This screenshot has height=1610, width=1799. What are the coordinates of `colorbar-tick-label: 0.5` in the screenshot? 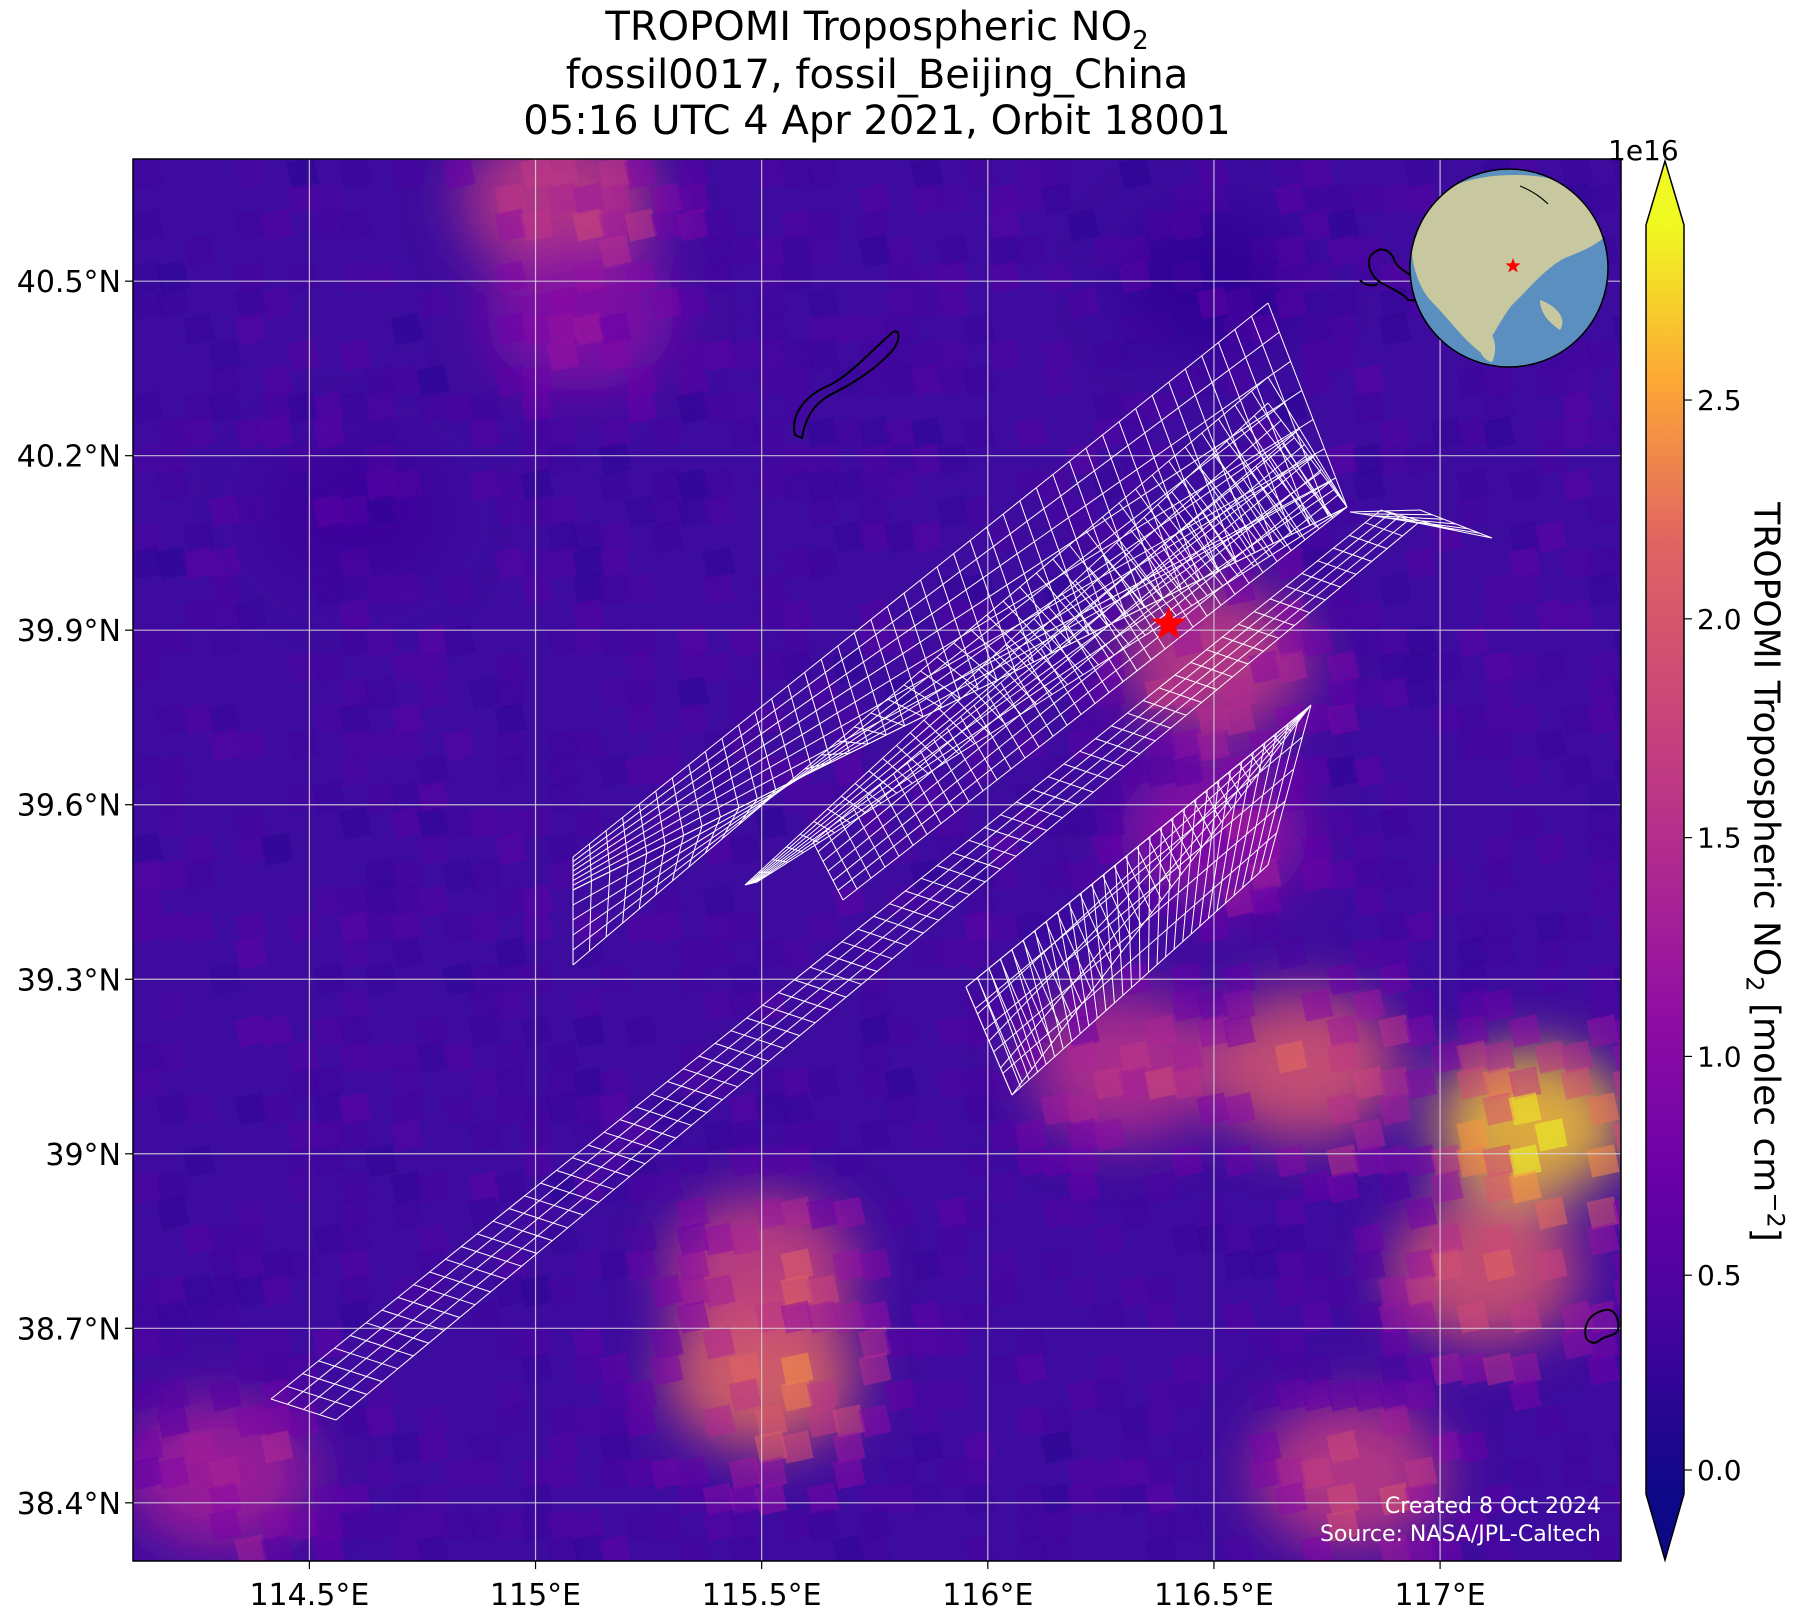 It's located at (1719, 1275).